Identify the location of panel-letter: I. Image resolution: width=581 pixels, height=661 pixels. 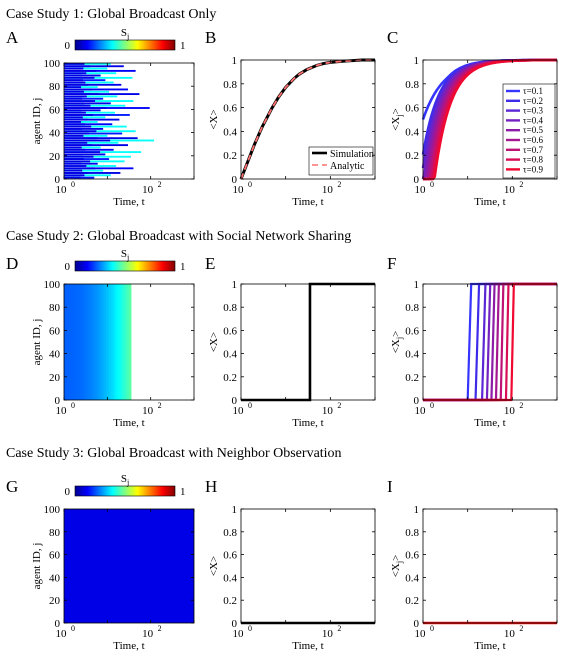
(390, 486).